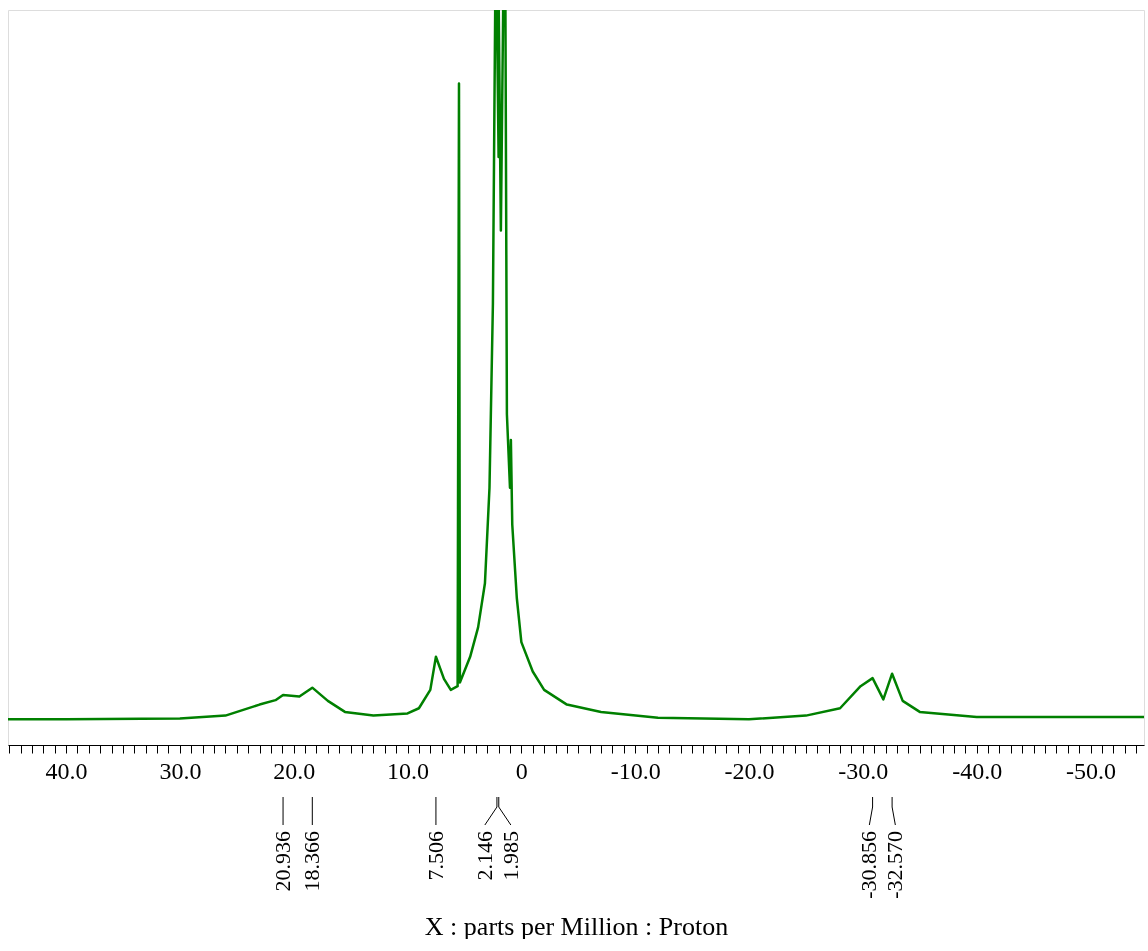  What do you see at coordinates (408, 770) in the screenshot?
I see `x-tick-label: 10.0` at bounding box center [408, 770].